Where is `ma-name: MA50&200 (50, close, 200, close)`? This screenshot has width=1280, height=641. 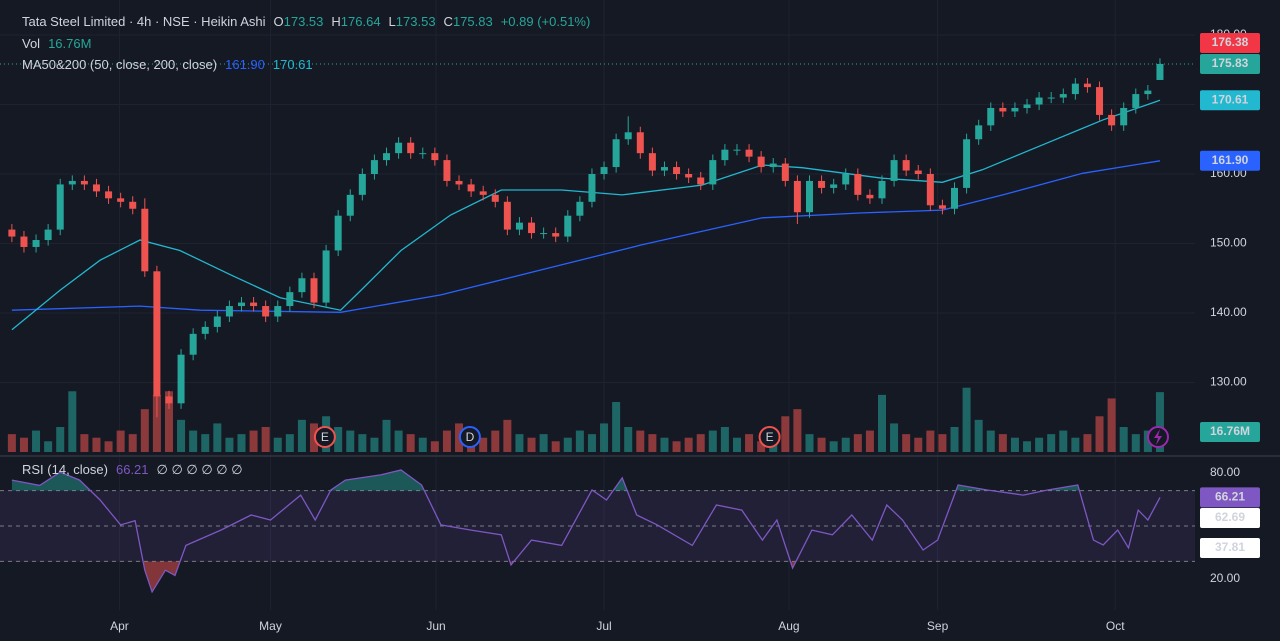
ma-name: MA50&200 (50, close, 200, close) is located at coordinates (119, 64).